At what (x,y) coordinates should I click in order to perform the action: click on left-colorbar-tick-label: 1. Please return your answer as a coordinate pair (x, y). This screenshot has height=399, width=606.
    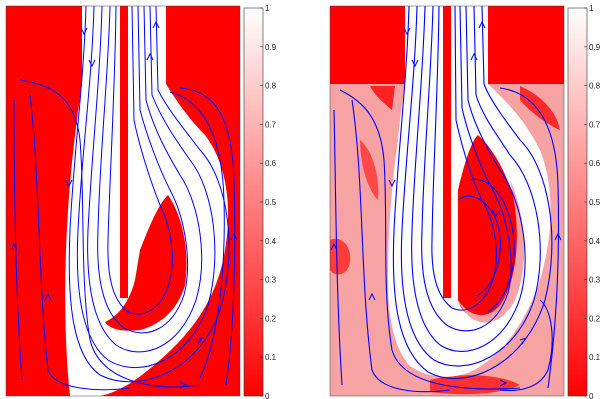
    Looking at the image, I should click on (267, 8).